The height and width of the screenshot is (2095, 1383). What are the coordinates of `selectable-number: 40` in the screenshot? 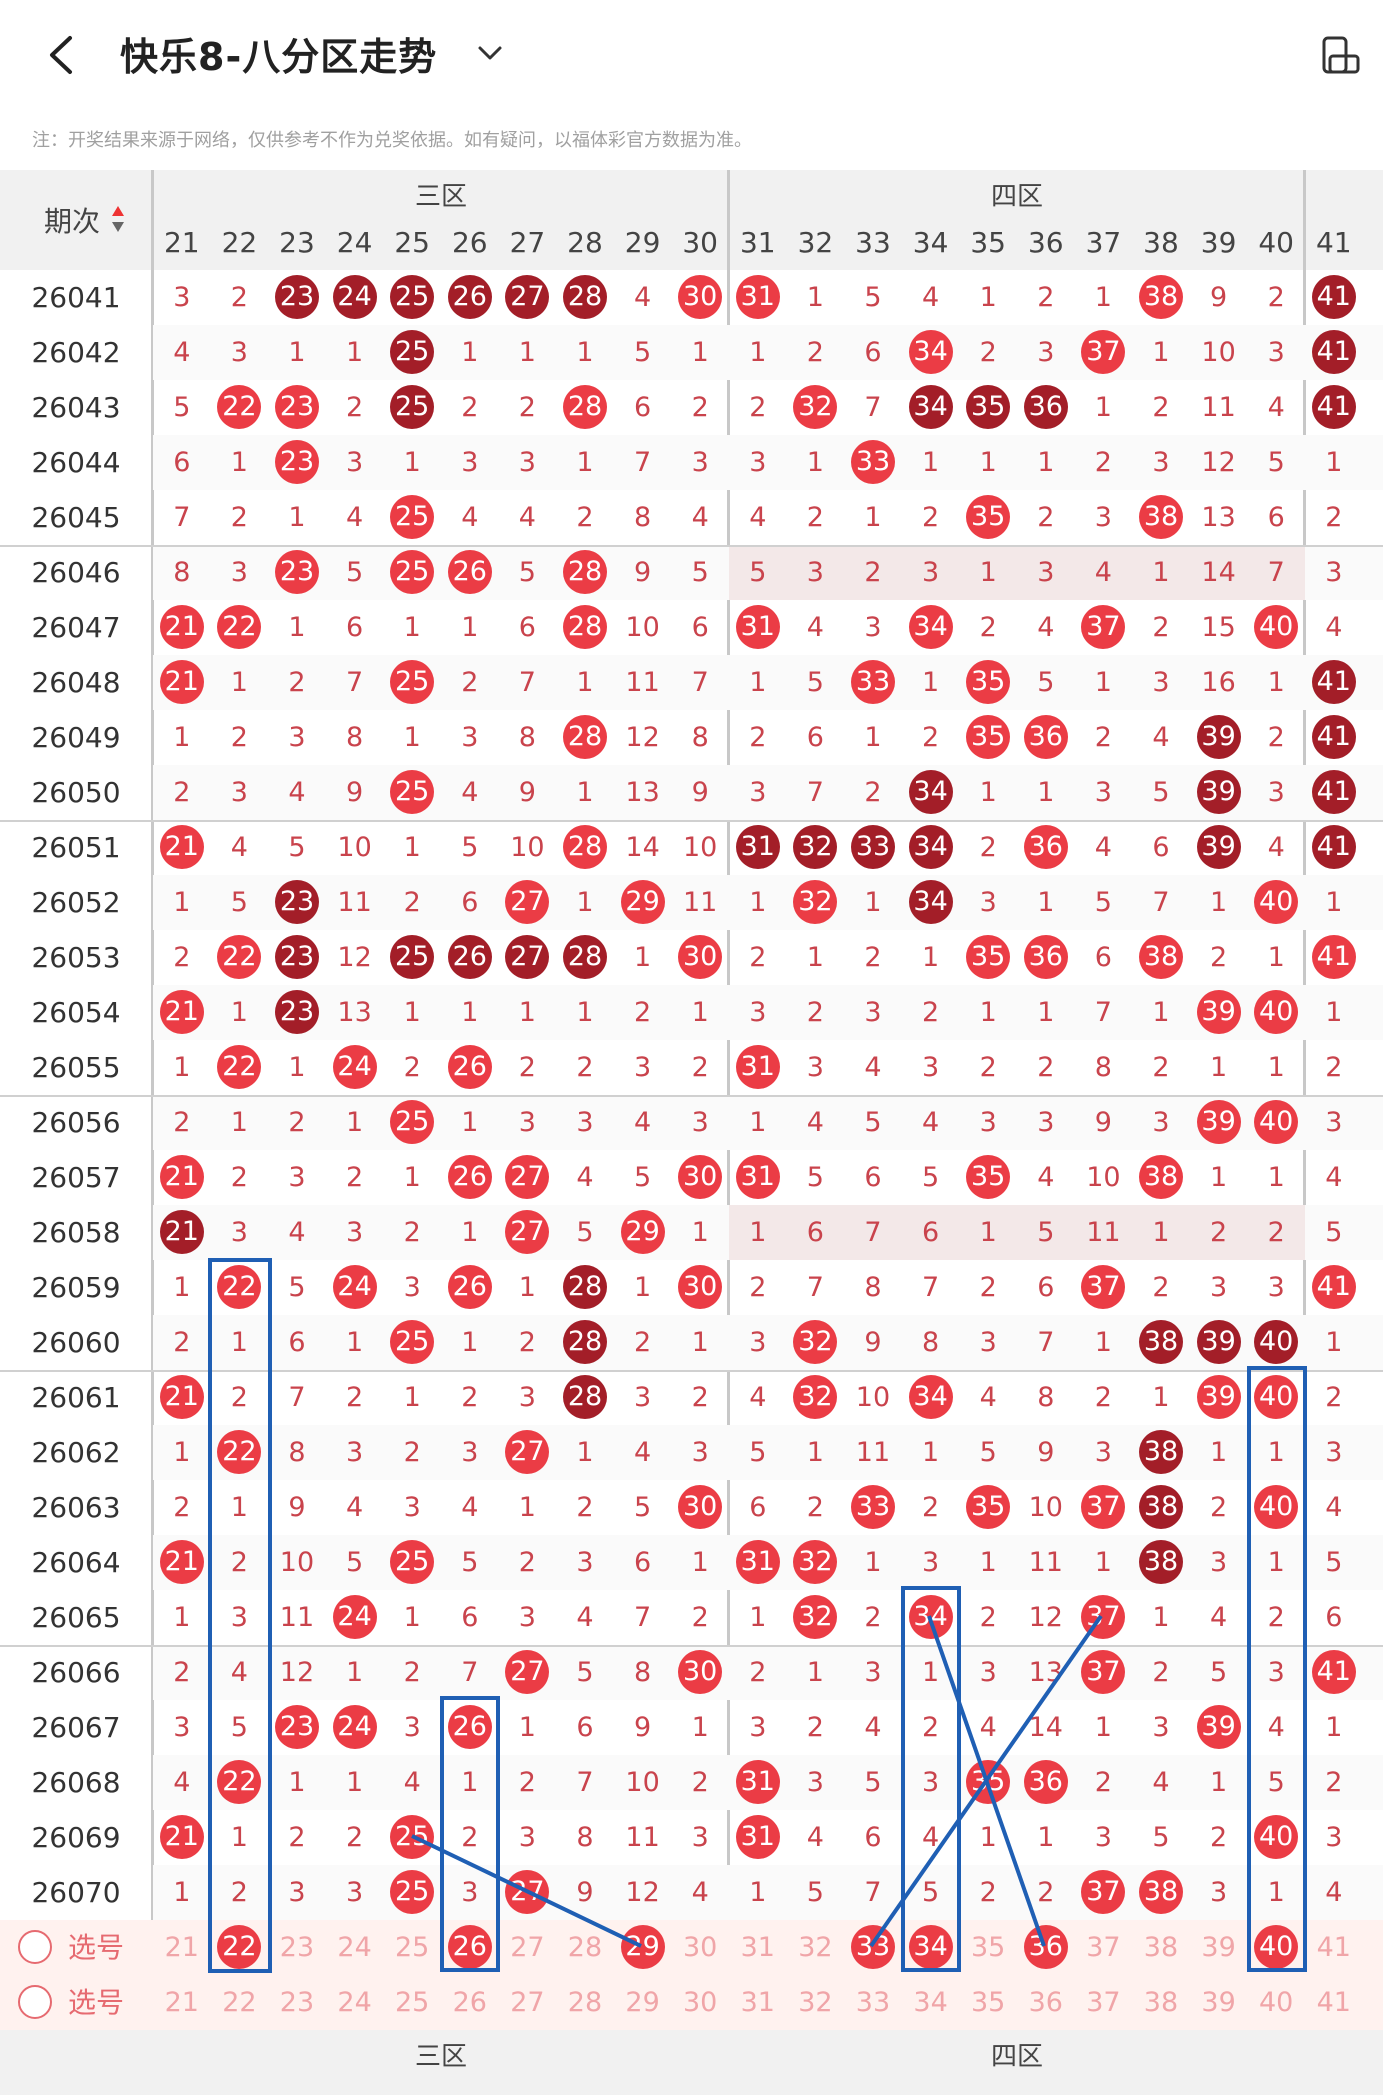 It's located at (1276, 2002).